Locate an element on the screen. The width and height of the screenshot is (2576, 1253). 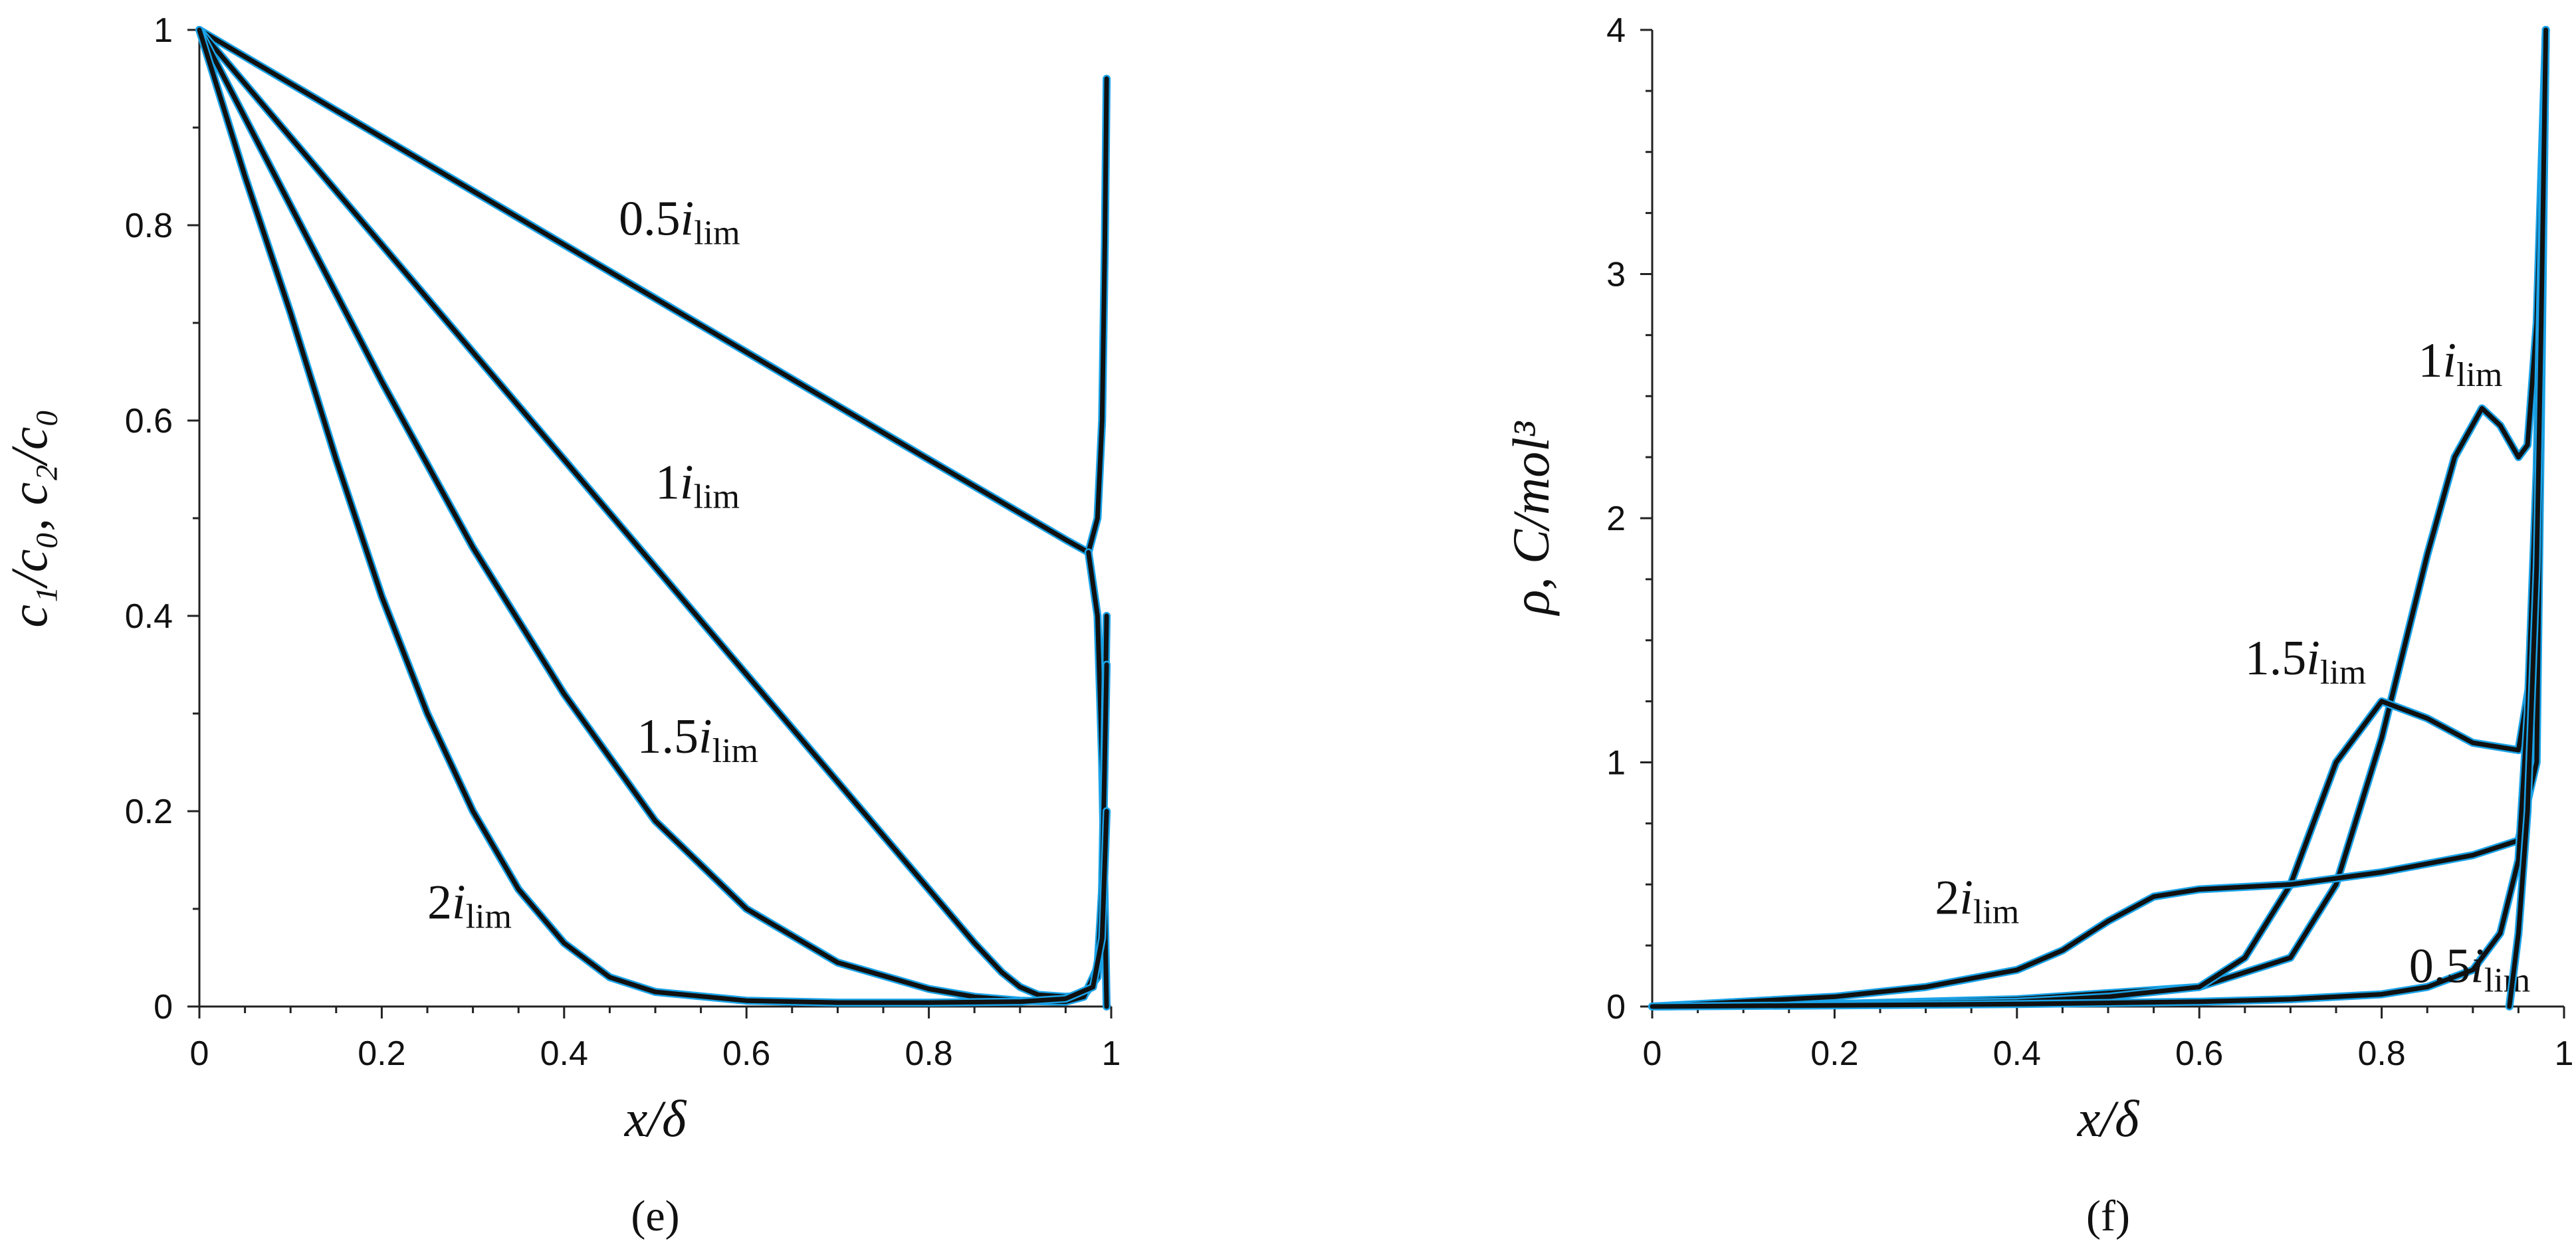
y-tick-label: 0.8 is located at coordinates (149, 226).